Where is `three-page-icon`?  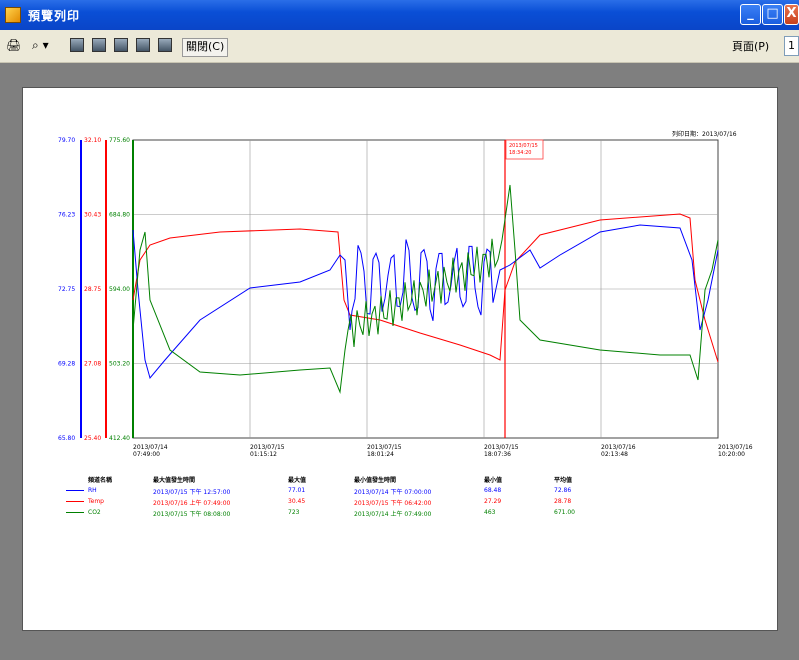 three-page-icon is located at coordinates (121, 45).